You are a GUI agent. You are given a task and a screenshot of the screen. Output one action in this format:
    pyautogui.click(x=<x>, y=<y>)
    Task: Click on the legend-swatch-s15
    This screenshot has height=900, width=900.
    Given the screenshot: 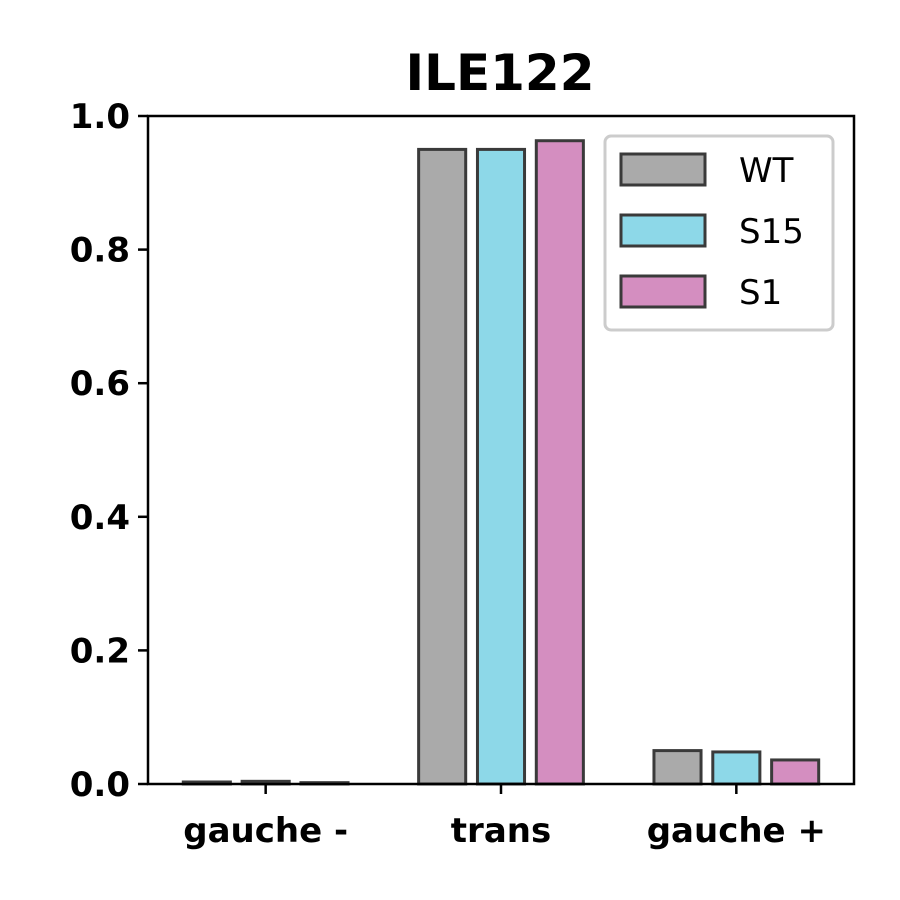 What is the action you would take?
    pyautogui.click(x=663, y=230)
    